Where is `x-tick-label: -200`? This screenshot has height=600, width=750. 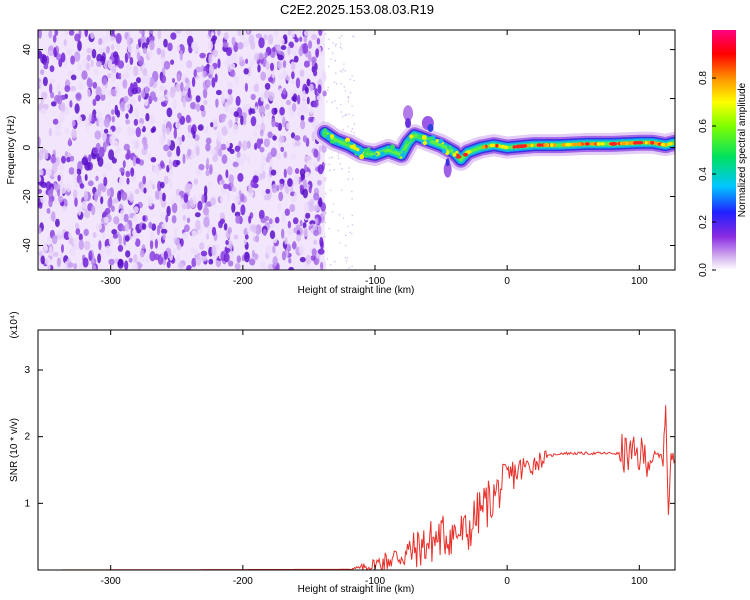
x-tick-label: -200 is located at coordinates (243, 281).